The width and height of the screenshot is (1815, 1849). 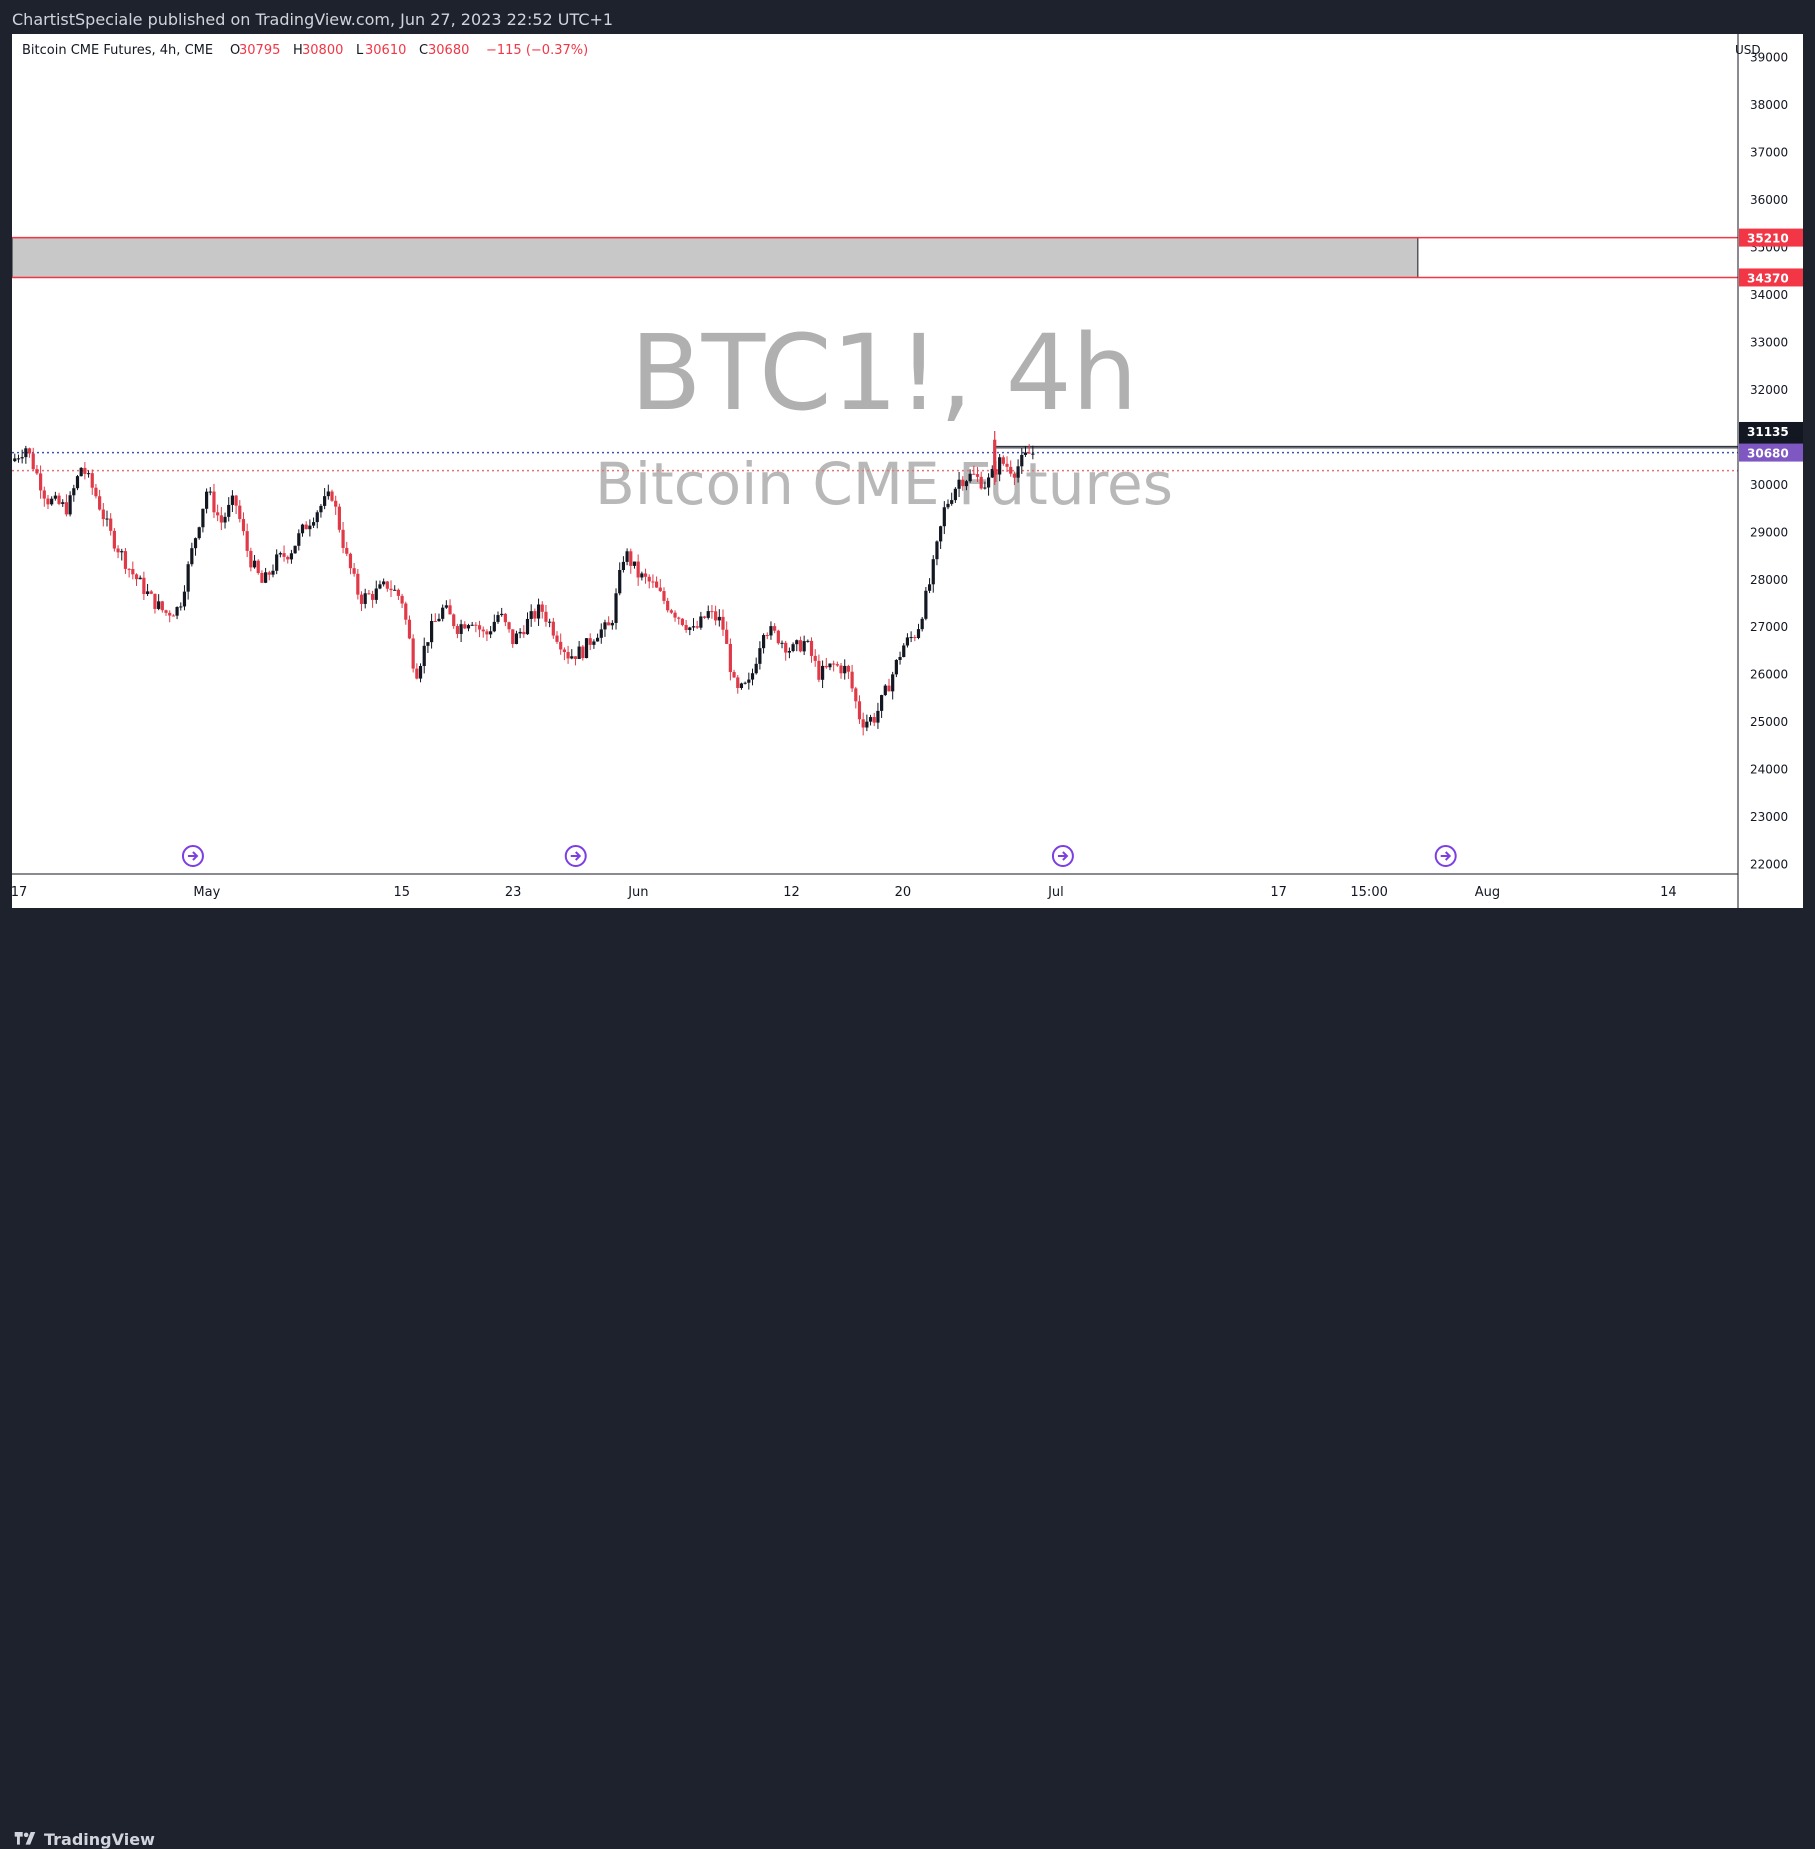 What do you see at coordinates (1055, 892) in the screenshot?
I see `x-tick-label: Jul` at bounding box center [1055, 892].